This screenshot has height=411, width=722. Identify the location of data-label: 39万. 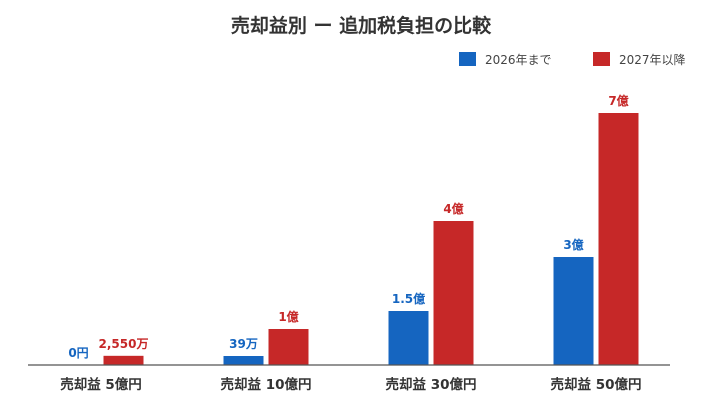
(243, 344).